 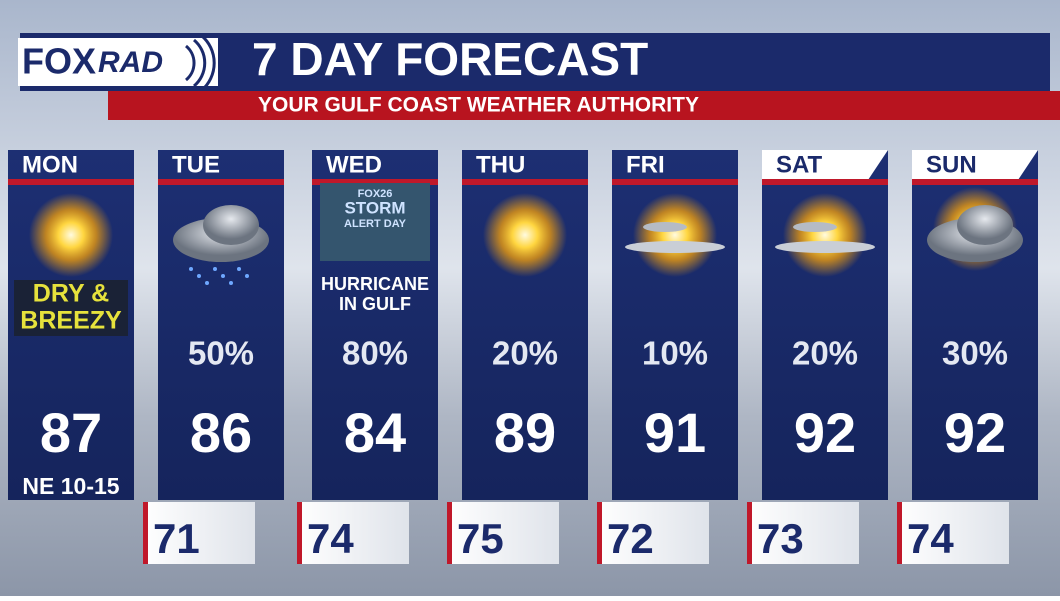 I want to click on logo-waves, so click(x=200, y=63).